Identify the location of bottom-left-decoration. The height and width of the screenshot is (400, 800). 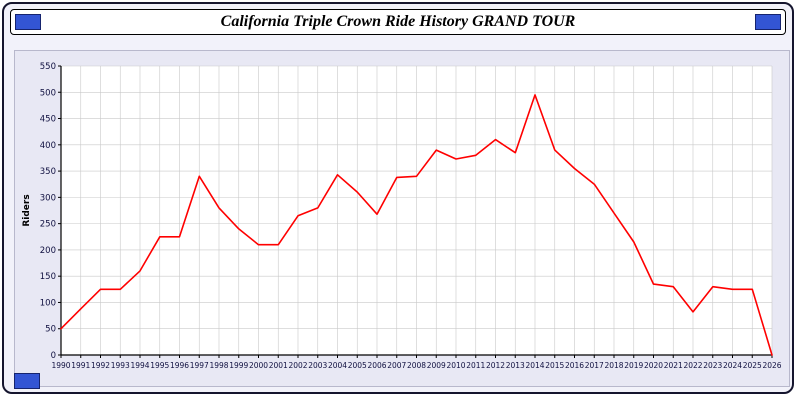
(27, 381).